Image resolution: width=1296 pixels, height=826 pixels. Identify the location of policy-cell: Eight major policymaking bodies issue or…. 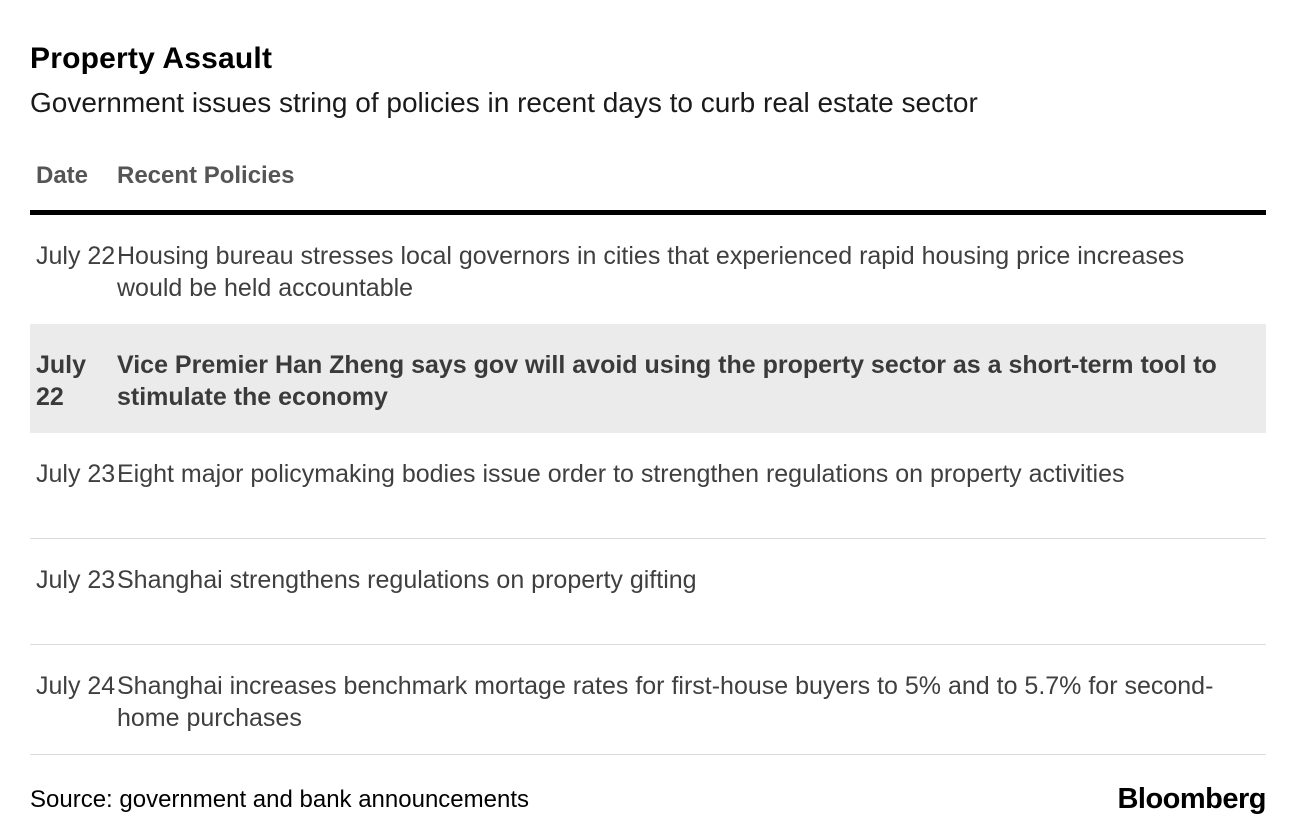
(621, 473).